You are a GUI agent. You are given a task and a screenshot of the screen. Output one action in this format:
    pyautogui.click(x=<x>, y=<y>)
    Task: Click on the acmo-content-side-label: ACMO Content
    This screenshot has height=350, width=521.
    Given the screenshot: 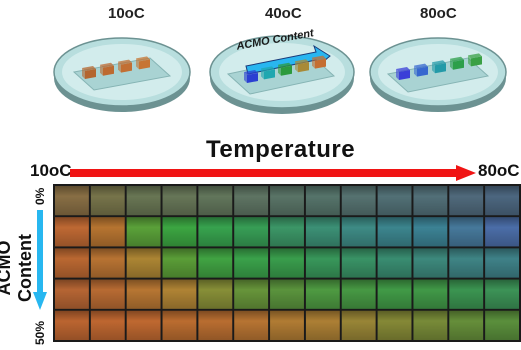 What is the action you would take?
    pyautogui.click(x=17, y=268)
    